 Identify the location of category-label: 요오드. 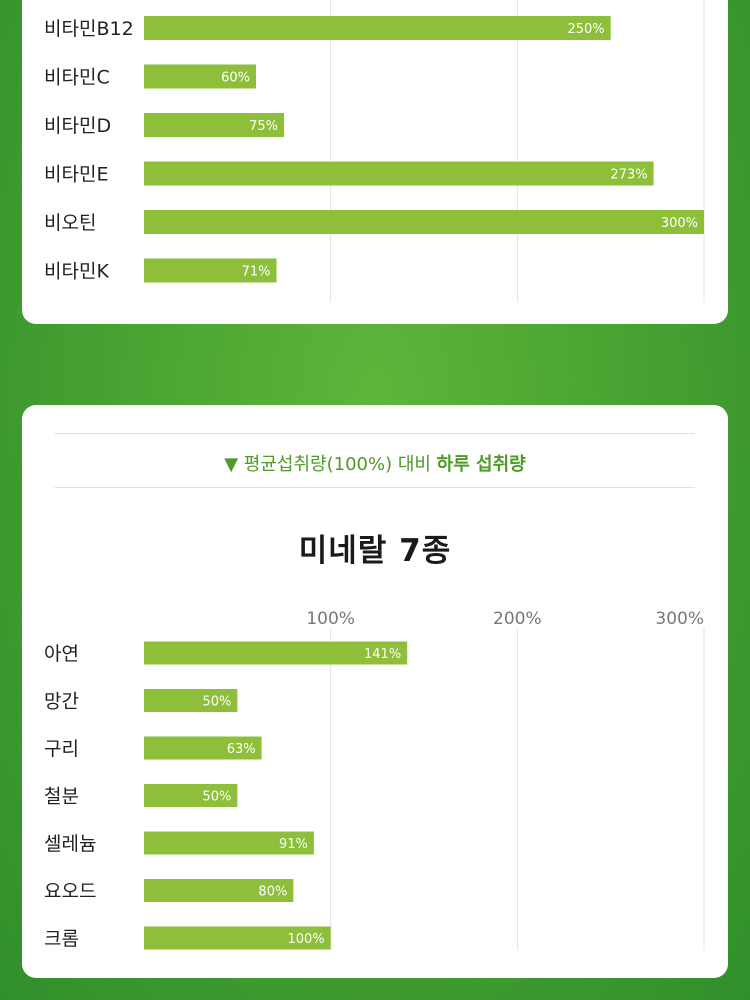
(70, 892).